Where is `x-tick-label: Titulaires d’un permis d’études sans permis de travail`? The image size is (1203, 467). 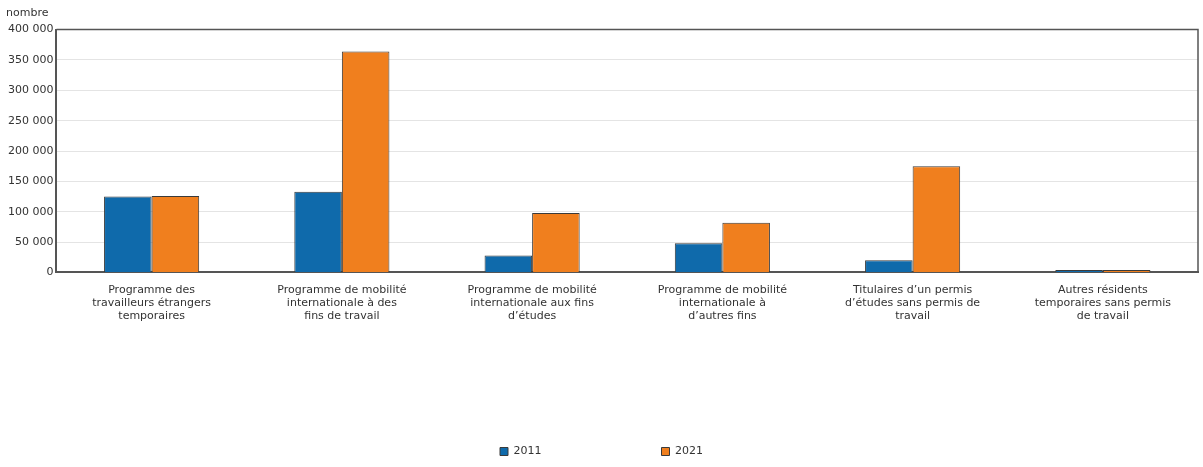 x-tick-label: Titulaires d’un permis d’études sans permis de travail is located at coordinates (913, 302).